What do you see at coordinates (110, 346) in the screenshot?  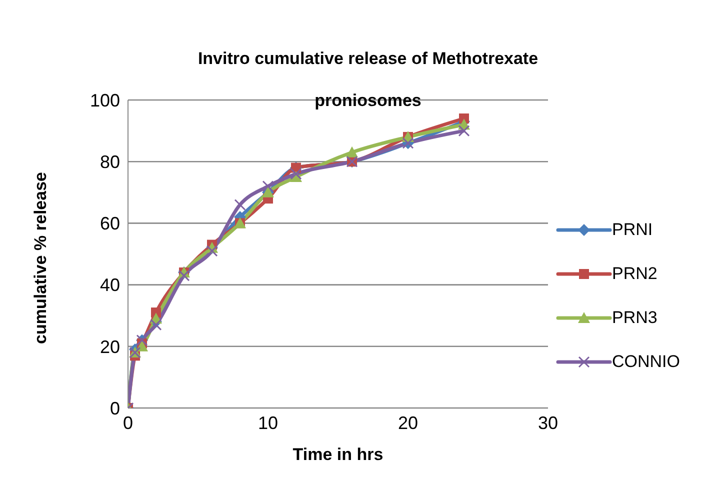 I see `y-tick-label: 20` at bounding box center [110, 346].